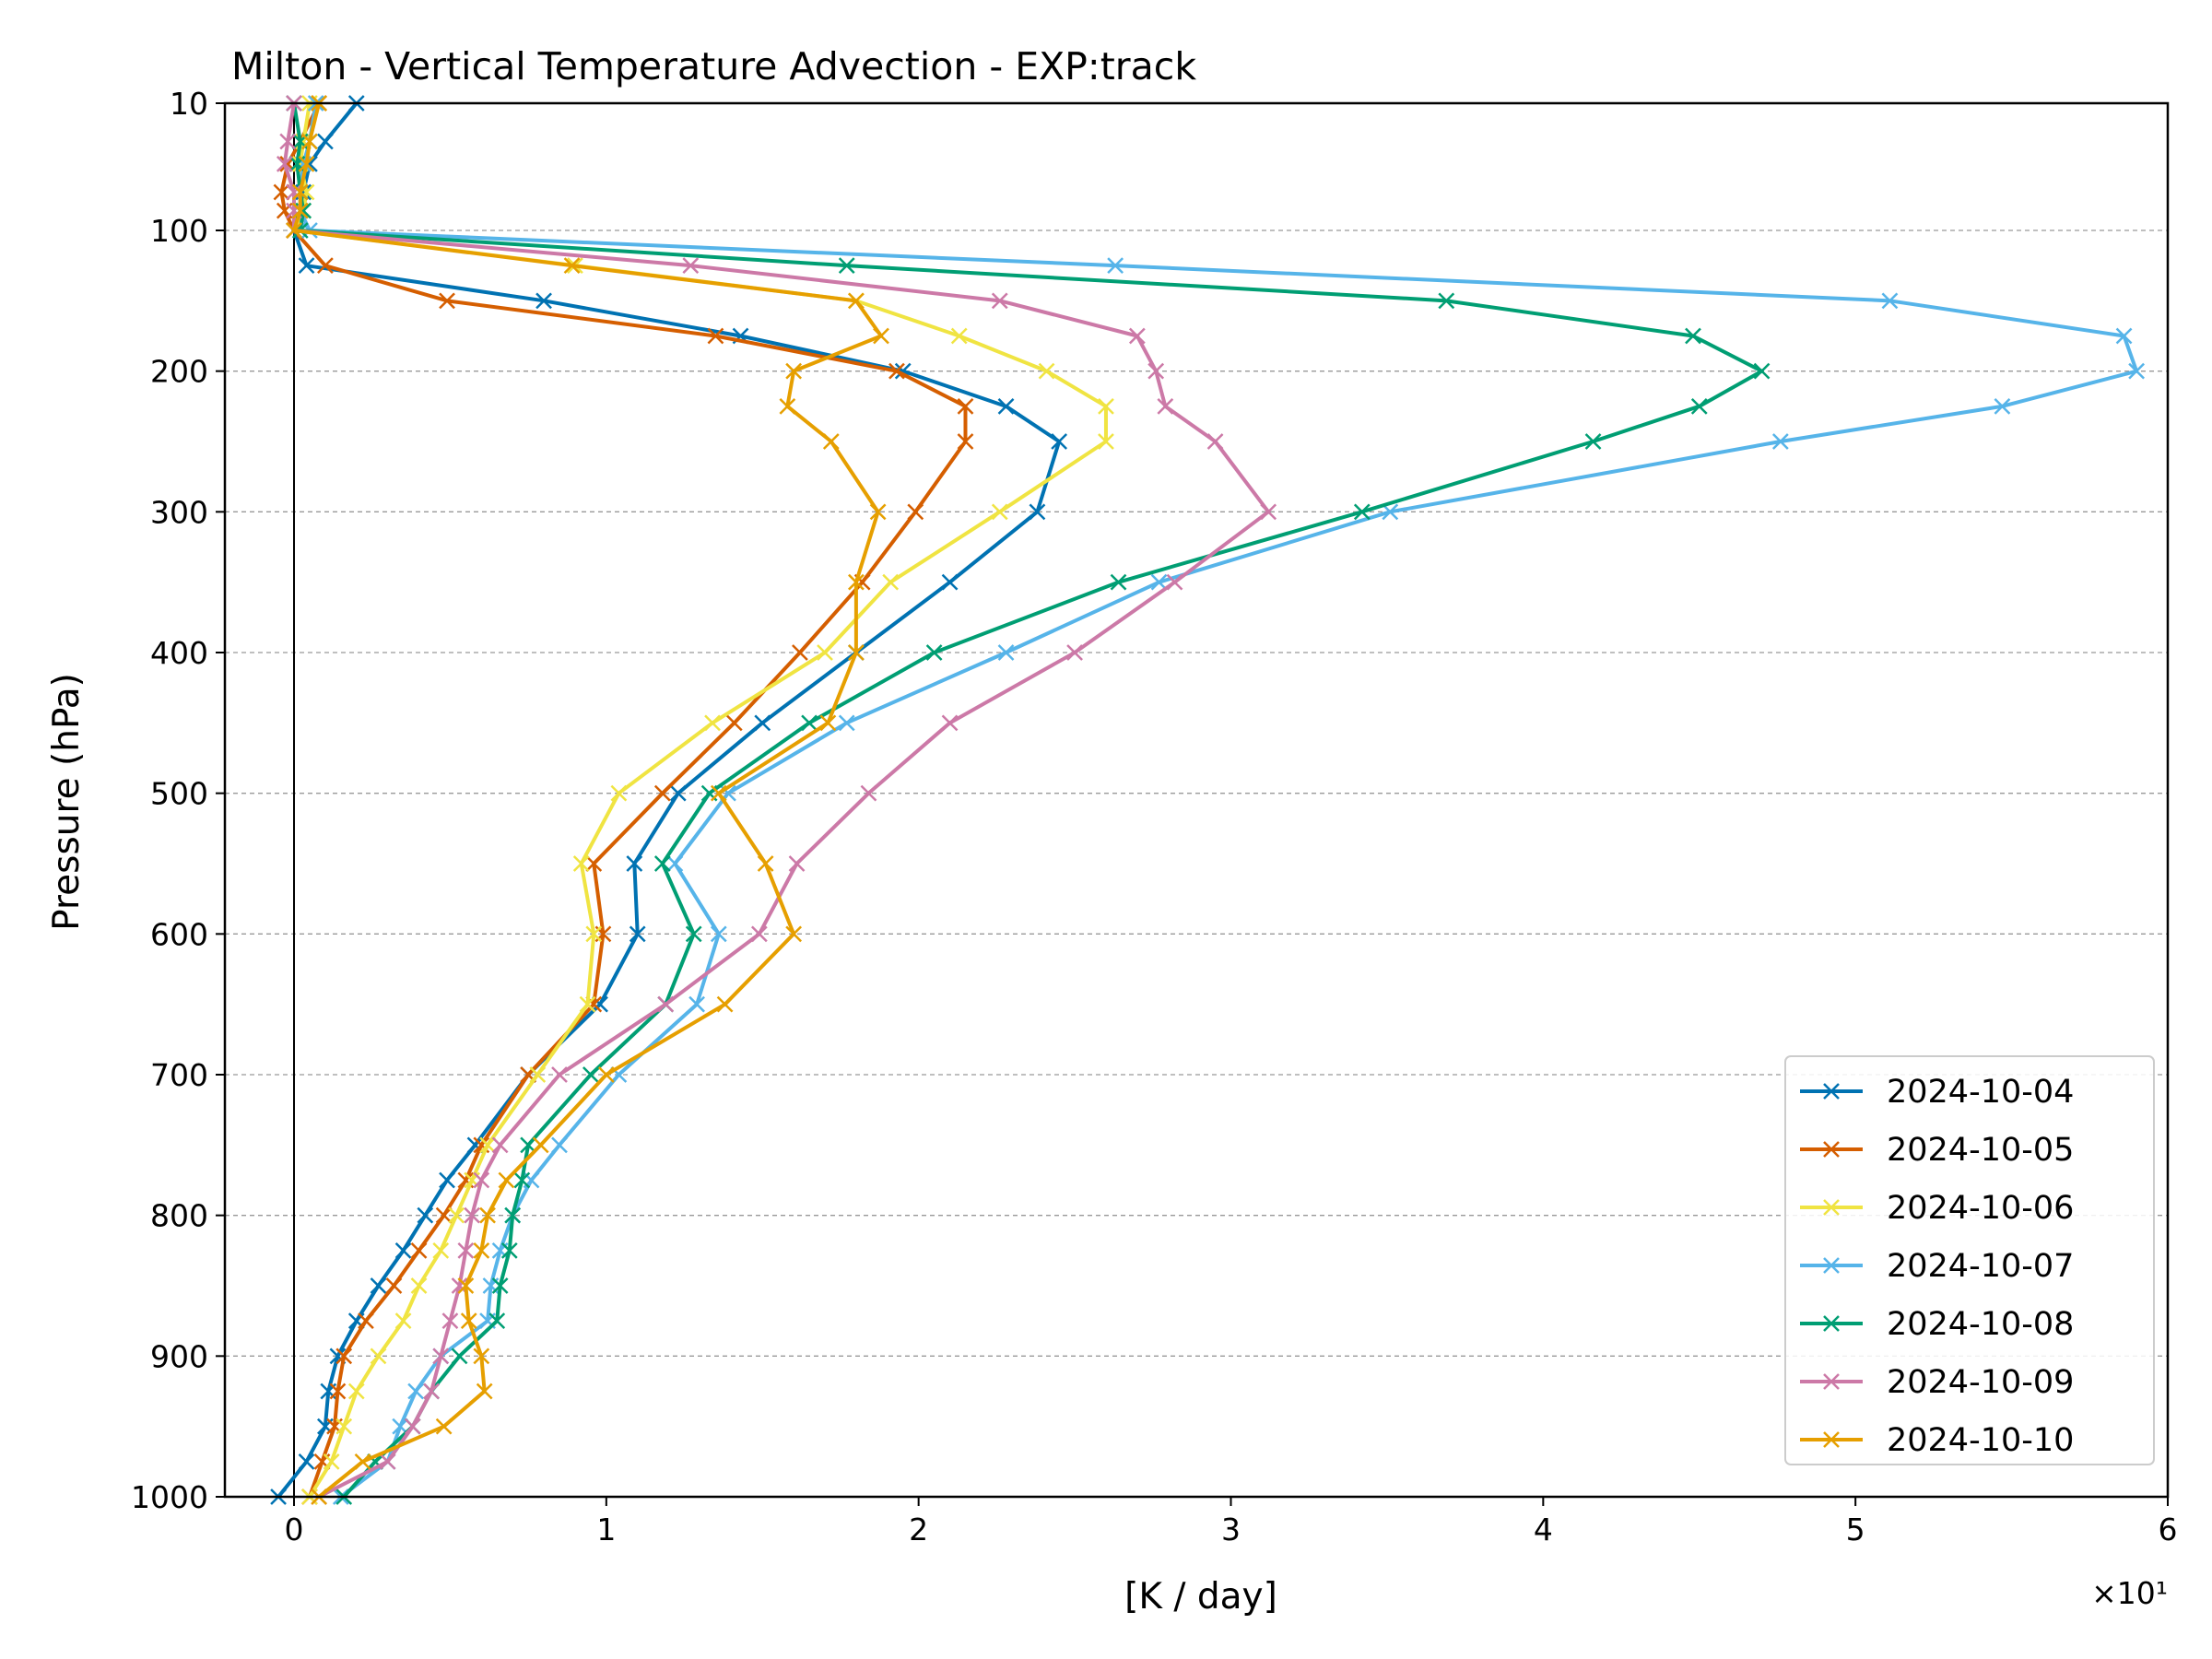  I want to click on y-tick-label-600: 600, so click(179, 934).